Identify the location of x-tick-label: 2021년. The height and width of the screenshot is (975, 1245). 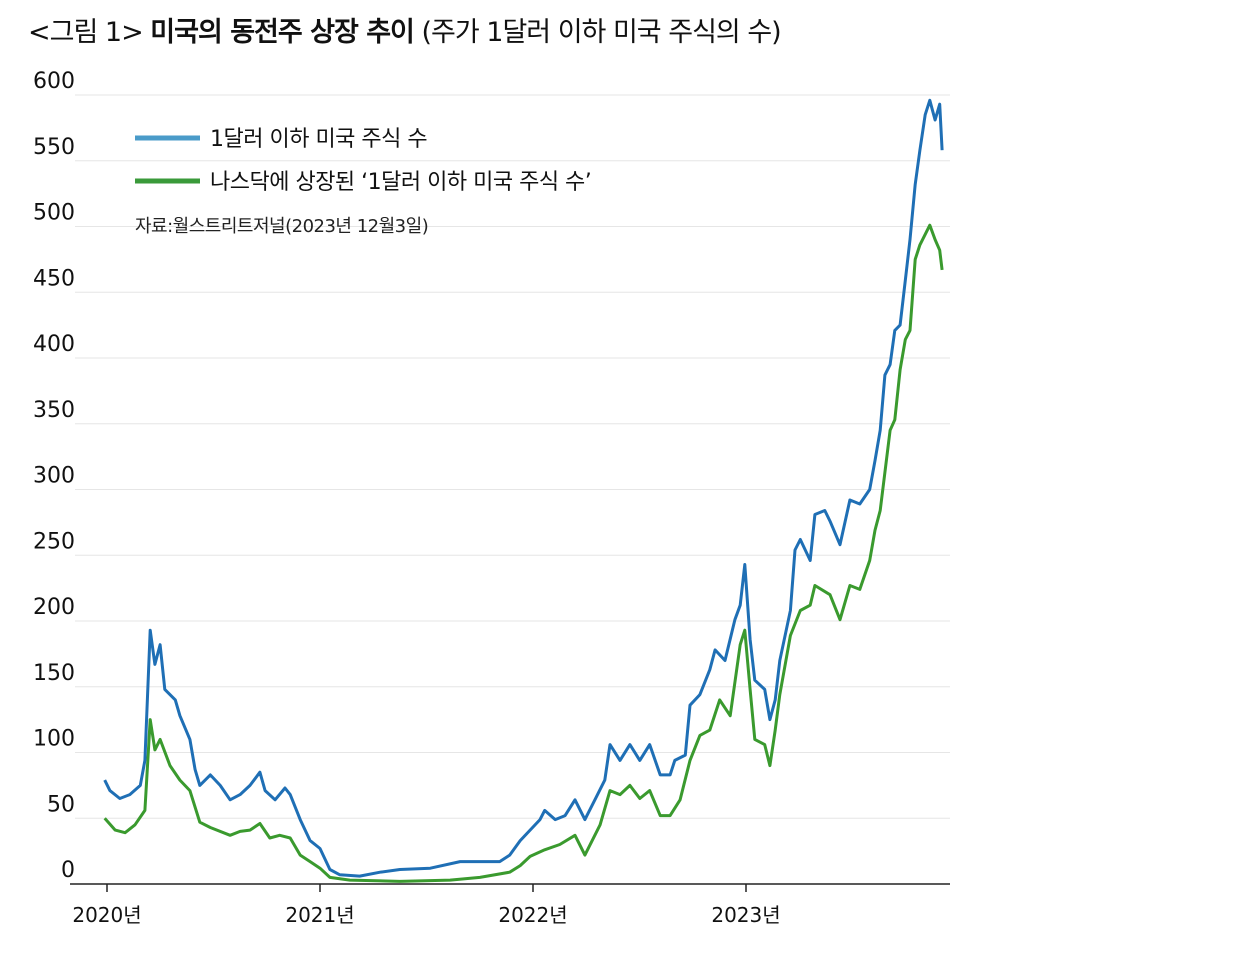
(319, 915).